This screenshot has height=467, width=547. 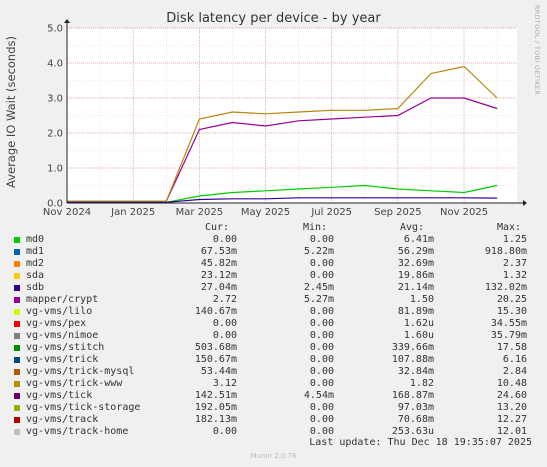 I want to click on legend-series-name: vg-vms/lilo, so click(x=59, y=311).